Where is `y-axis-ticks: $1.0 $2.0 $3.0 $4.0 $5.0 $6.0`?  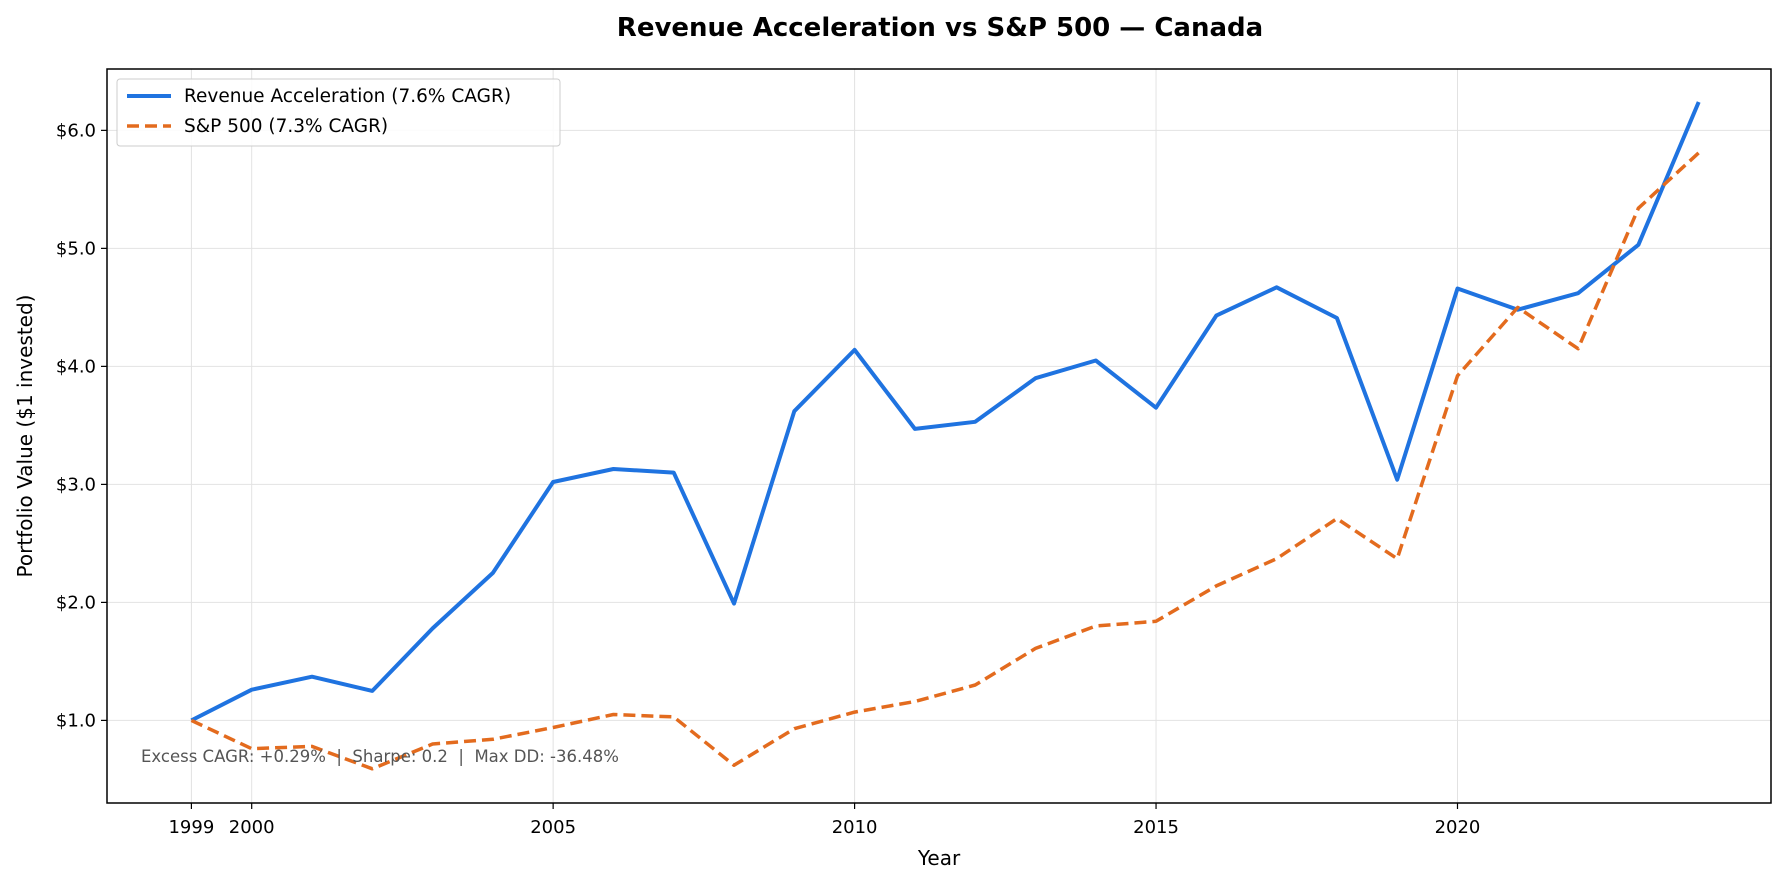
y-axis-ticks: $1.0 $2.0 $3.0 $4.0 $5.0 $6.0 is located at coordinates (81, 425).